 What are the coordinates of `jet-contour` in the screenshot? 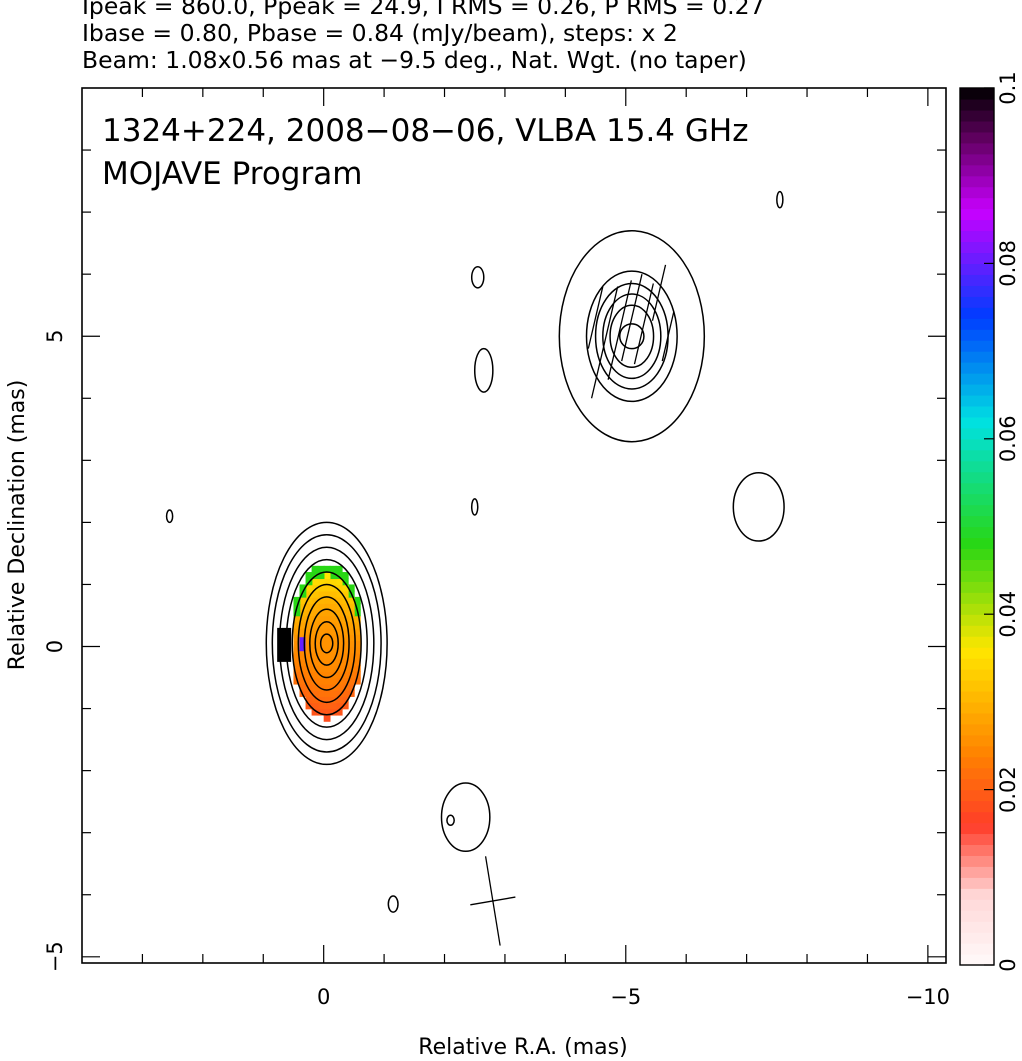 It's located at (632, 336).